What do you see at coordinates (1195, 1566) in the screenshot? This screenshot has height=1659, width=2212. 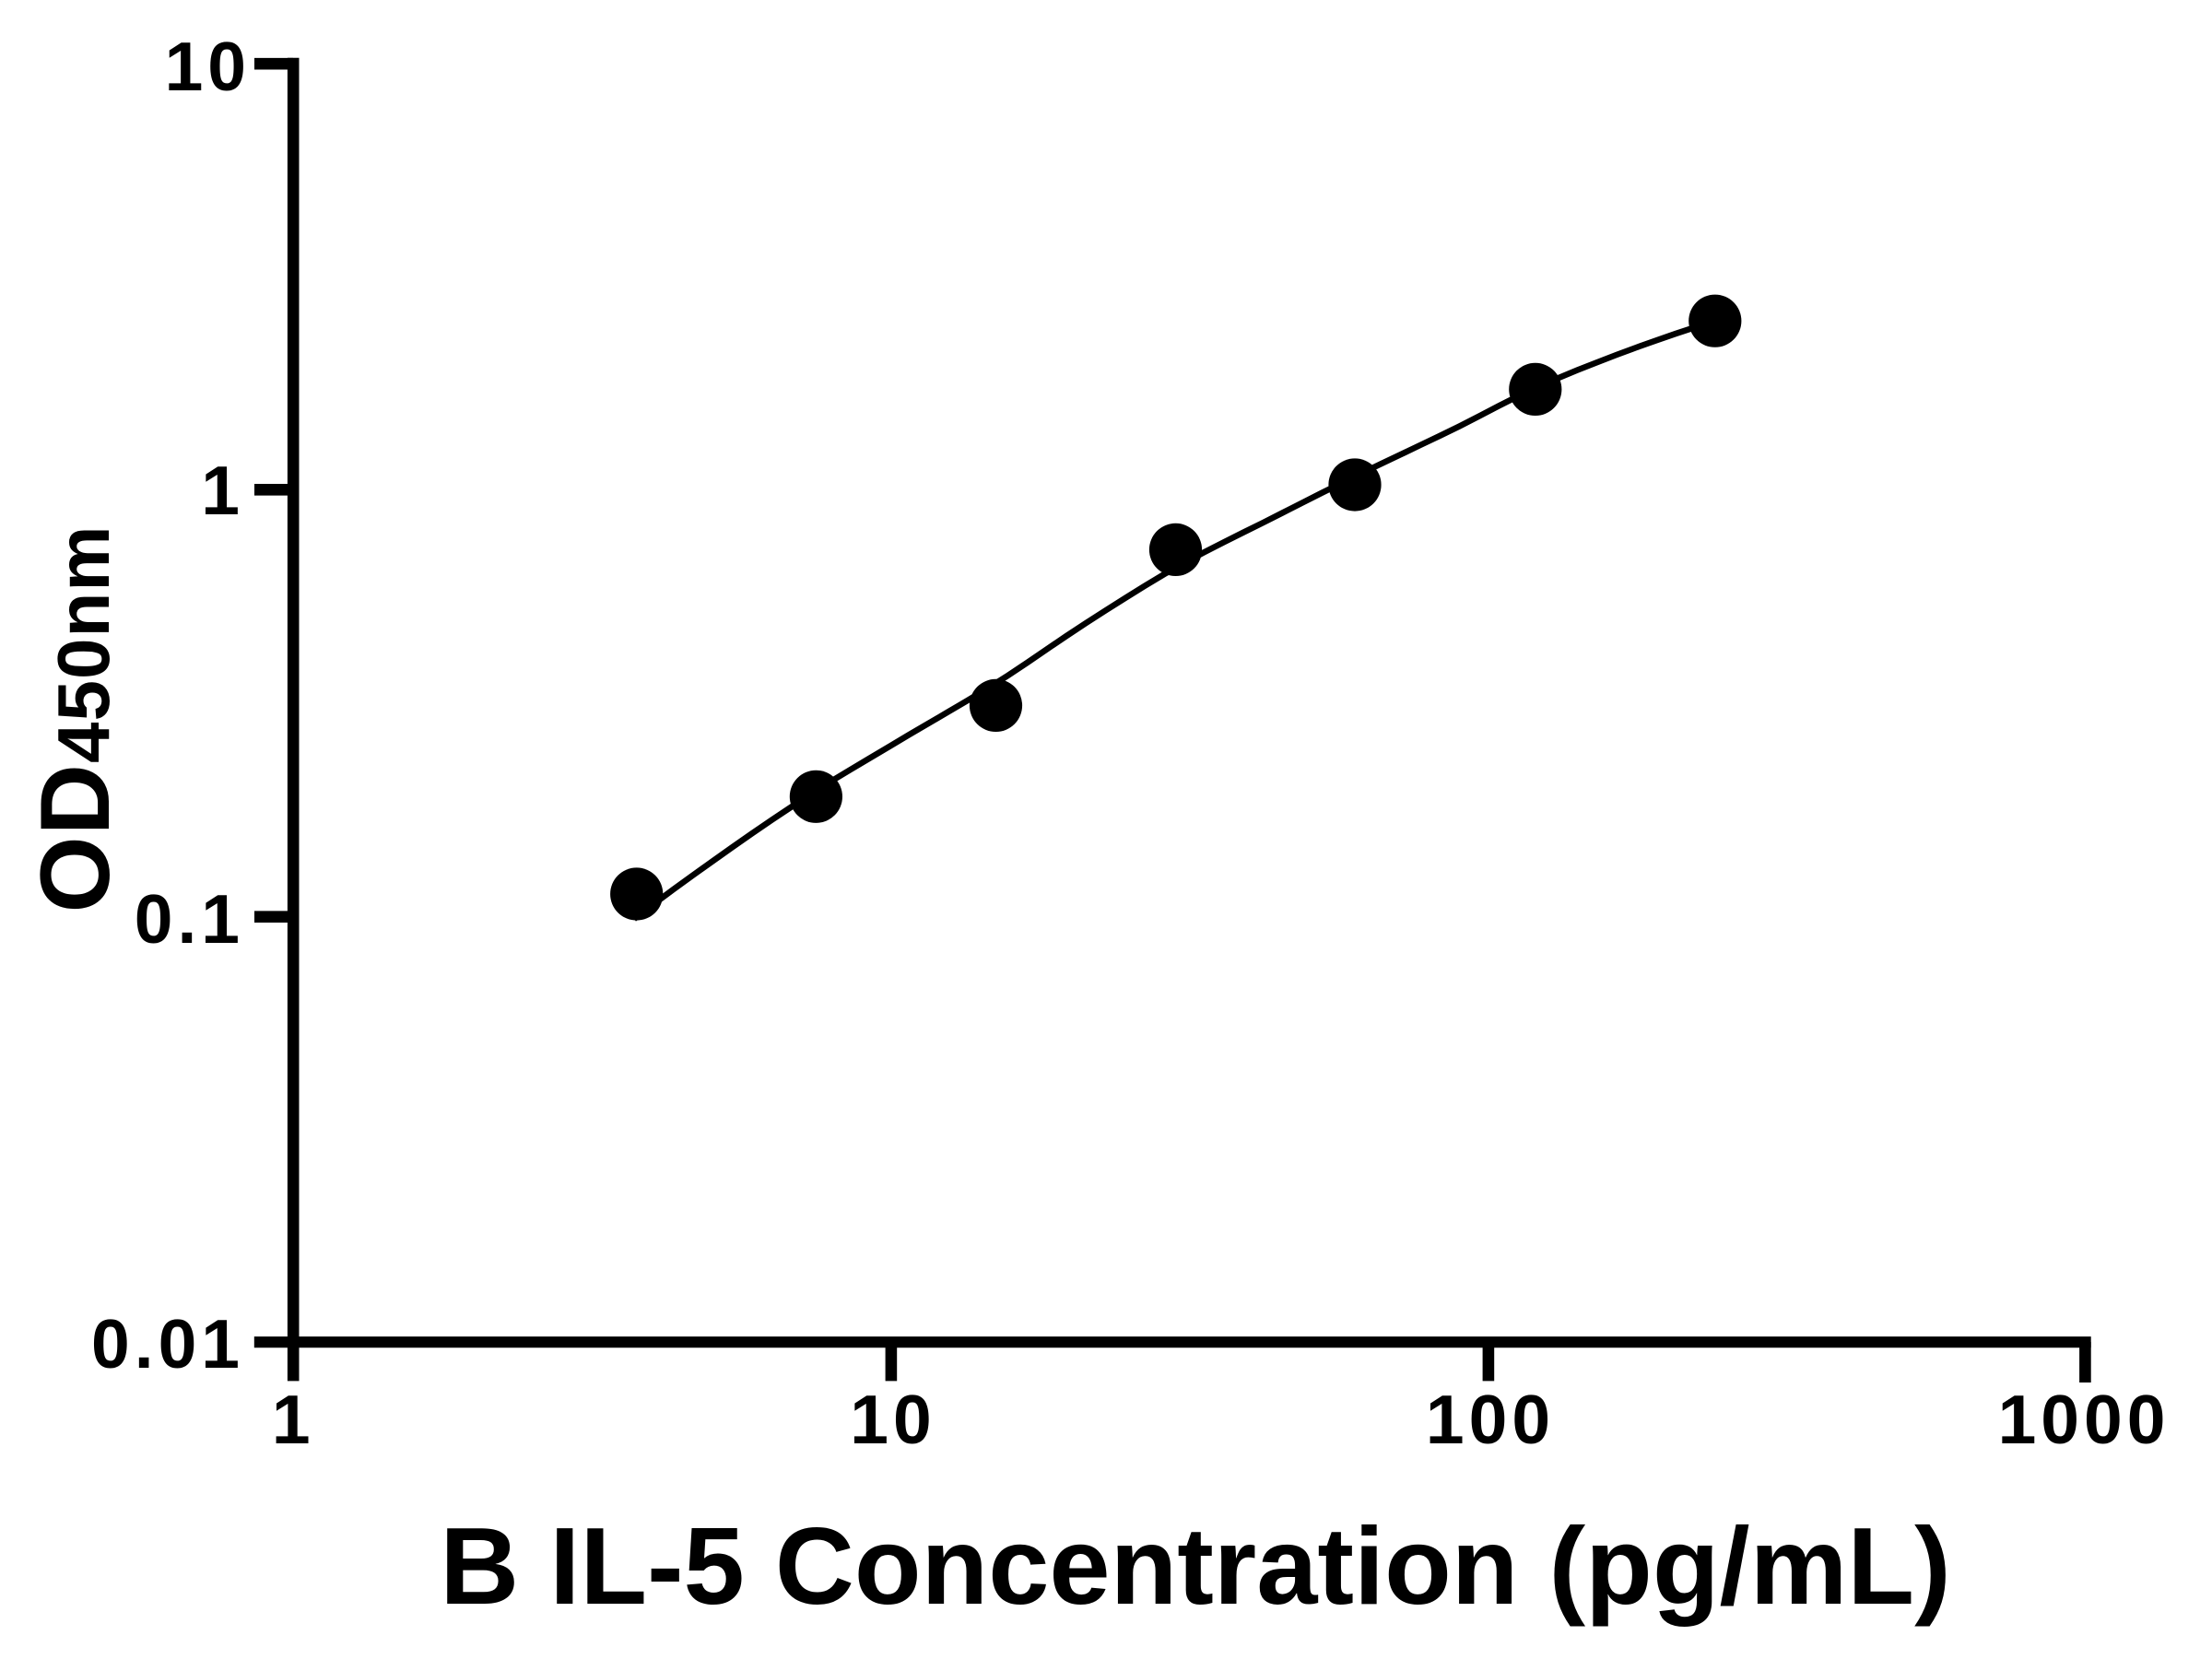 I see `svg-text: B IL-5 Concentration (pg/mL)` at bounding box center [1195, 1566].